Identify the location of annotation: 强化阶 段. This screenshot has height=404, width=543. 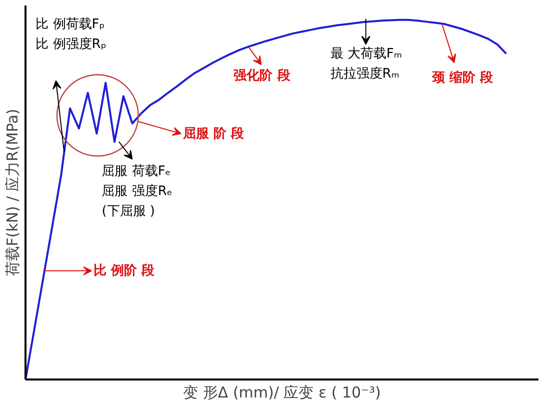
(263, 76).